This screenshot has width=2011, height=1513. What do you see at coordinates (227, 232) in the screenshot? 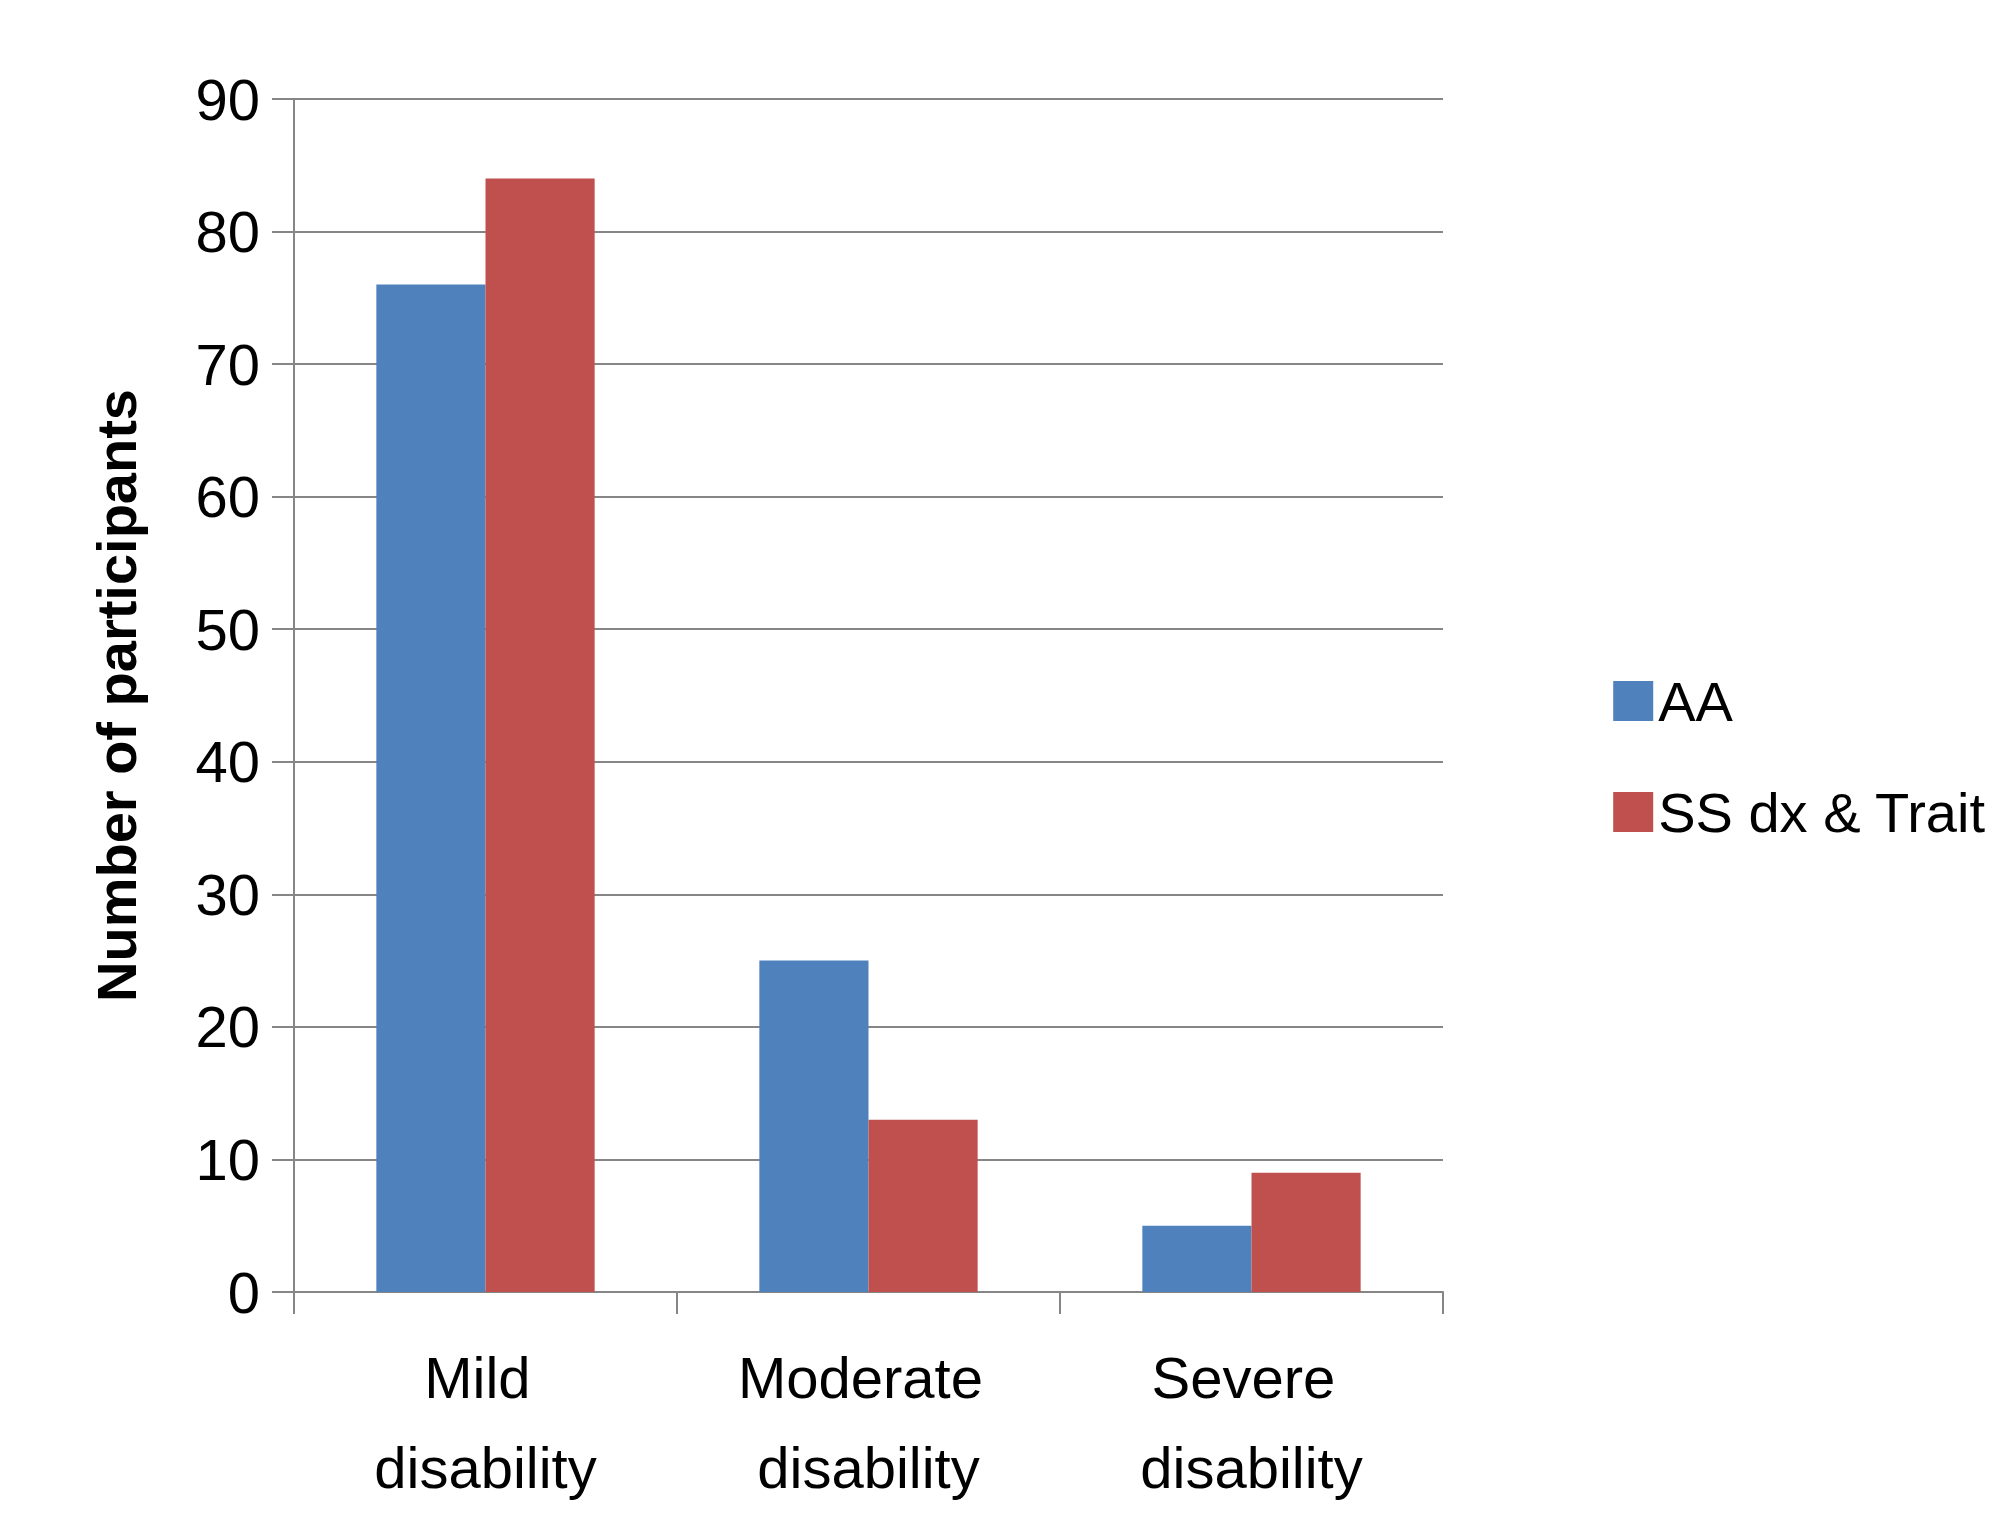
I see `y-tick-label: 80` at bounding box center [227, 232].